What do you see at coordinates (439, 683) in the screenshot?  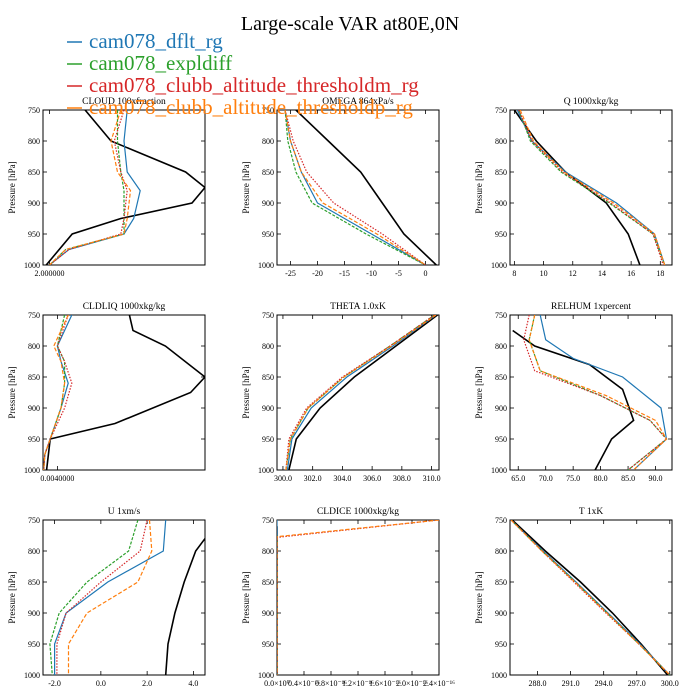 I see `x-tick-label: 2.4×10⁻¹⁶` at bounding box center [439, 683].